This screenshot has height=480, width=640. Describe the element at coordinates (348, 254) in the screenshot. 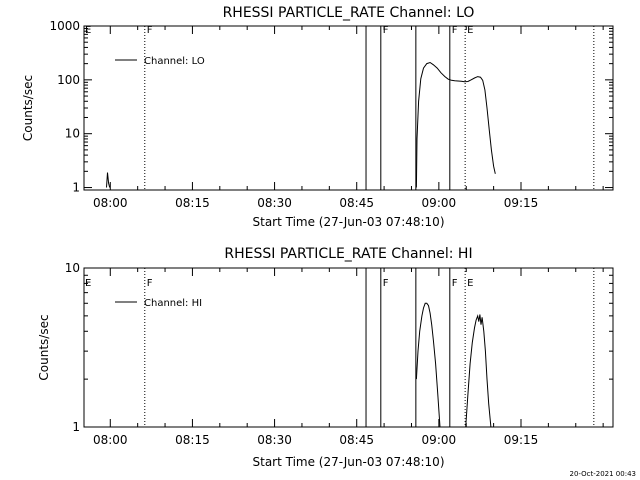

I see `chart-title: RHESSI PARTICLE_RATE Channel: HI` at that location.